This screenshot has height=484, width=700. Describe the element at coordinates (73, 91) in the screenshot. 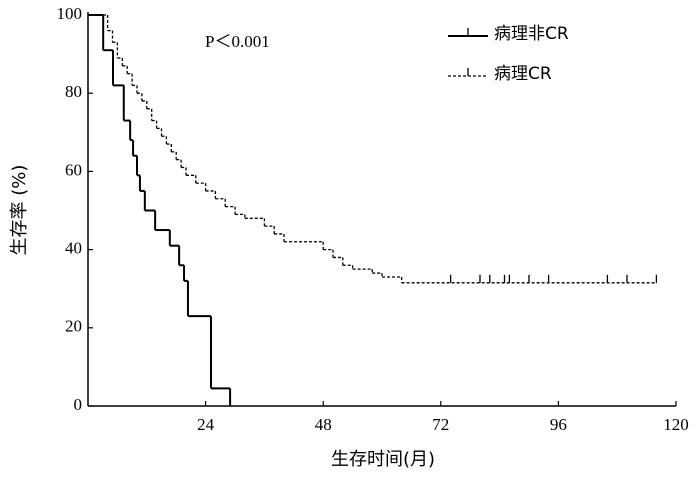

I see `y-tick-label: 80` at that location.